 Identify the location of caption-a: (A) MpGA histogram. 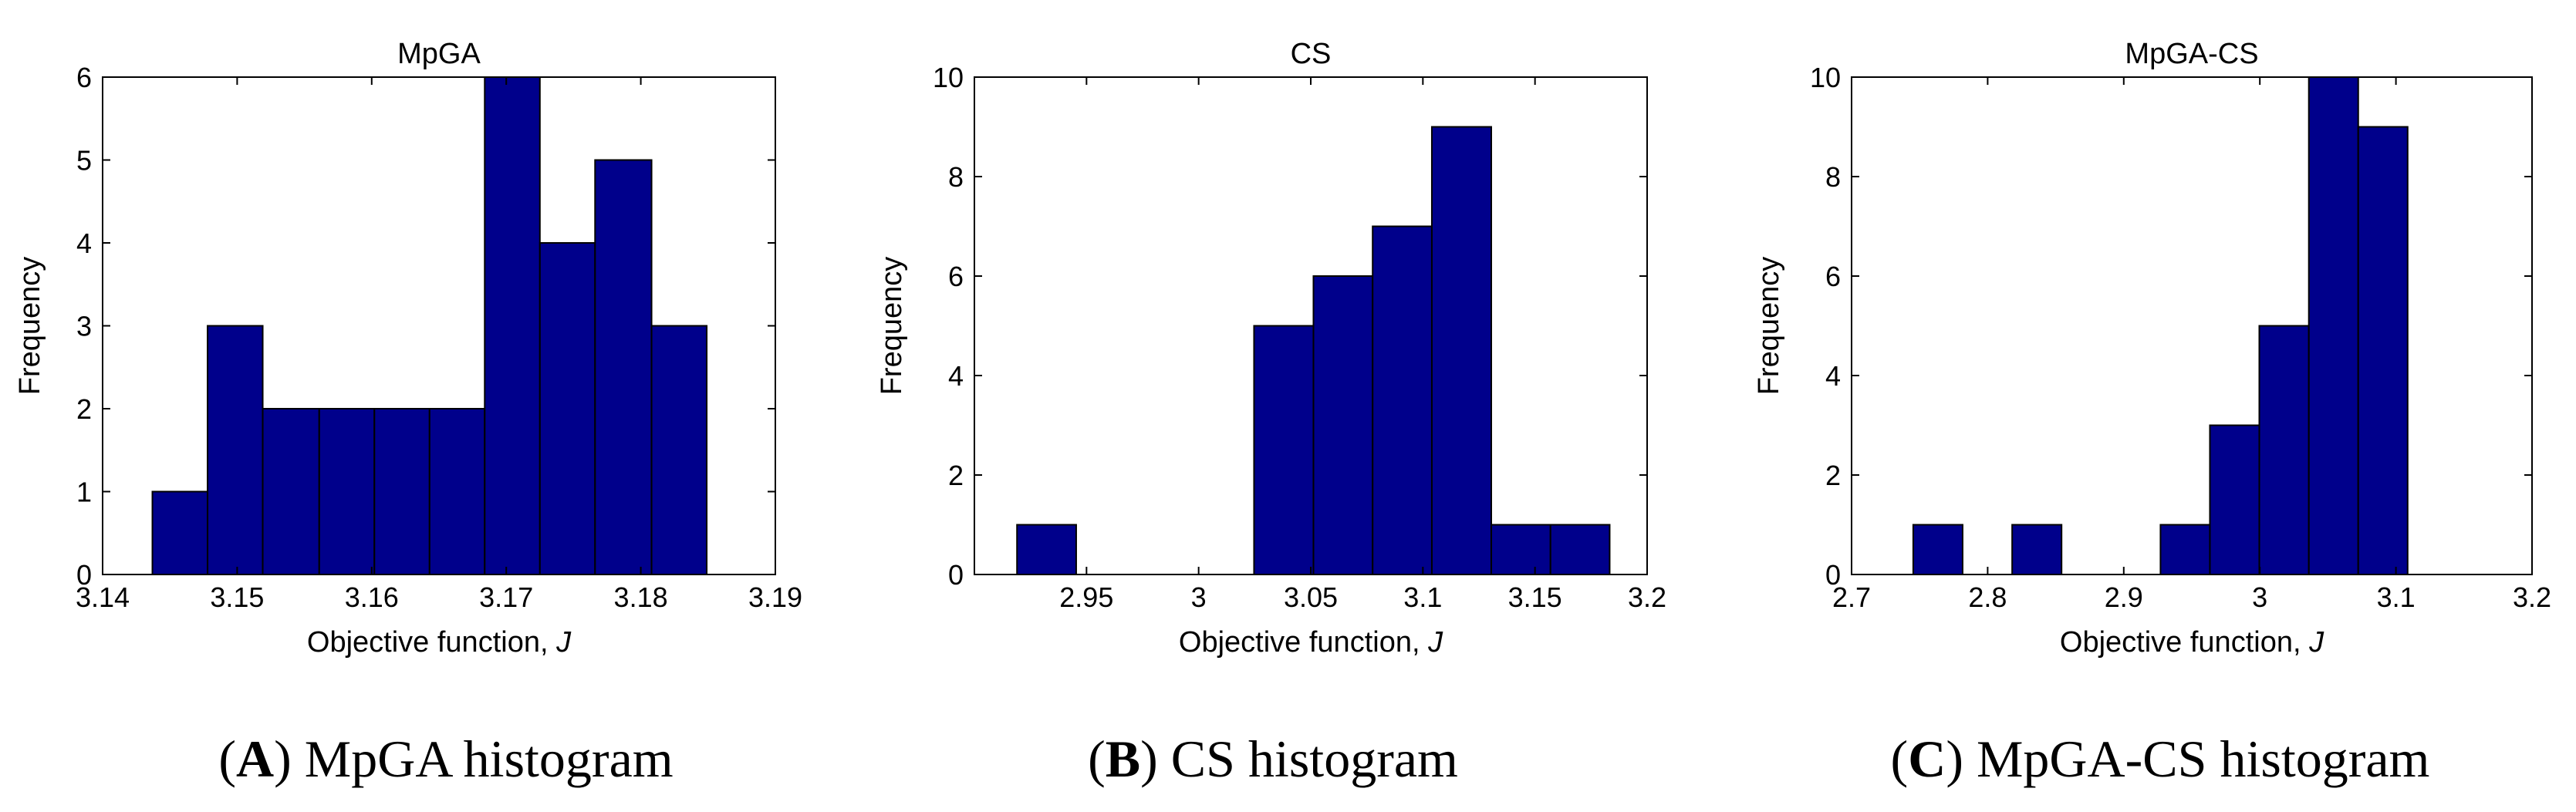
(446, 758).